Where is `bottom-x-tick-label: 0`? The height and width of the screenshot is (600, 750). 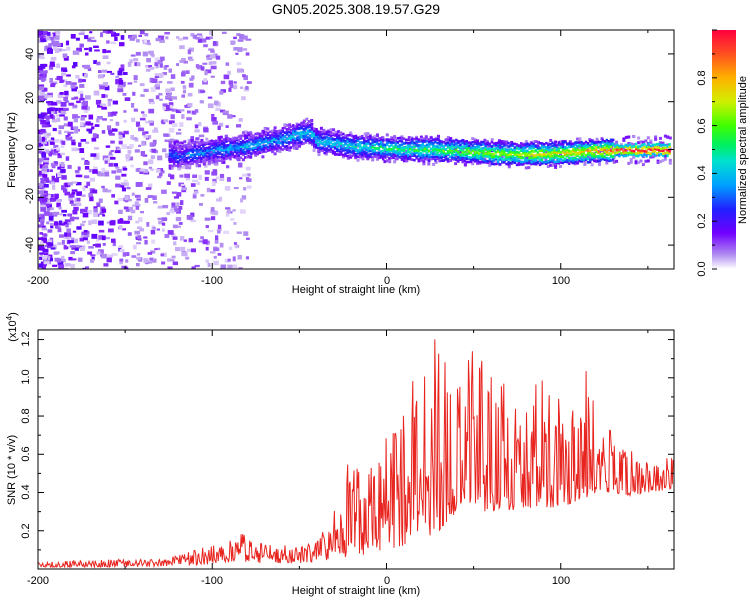
bottom-x-tick-label: 0 is located at coordinates (387, 581).